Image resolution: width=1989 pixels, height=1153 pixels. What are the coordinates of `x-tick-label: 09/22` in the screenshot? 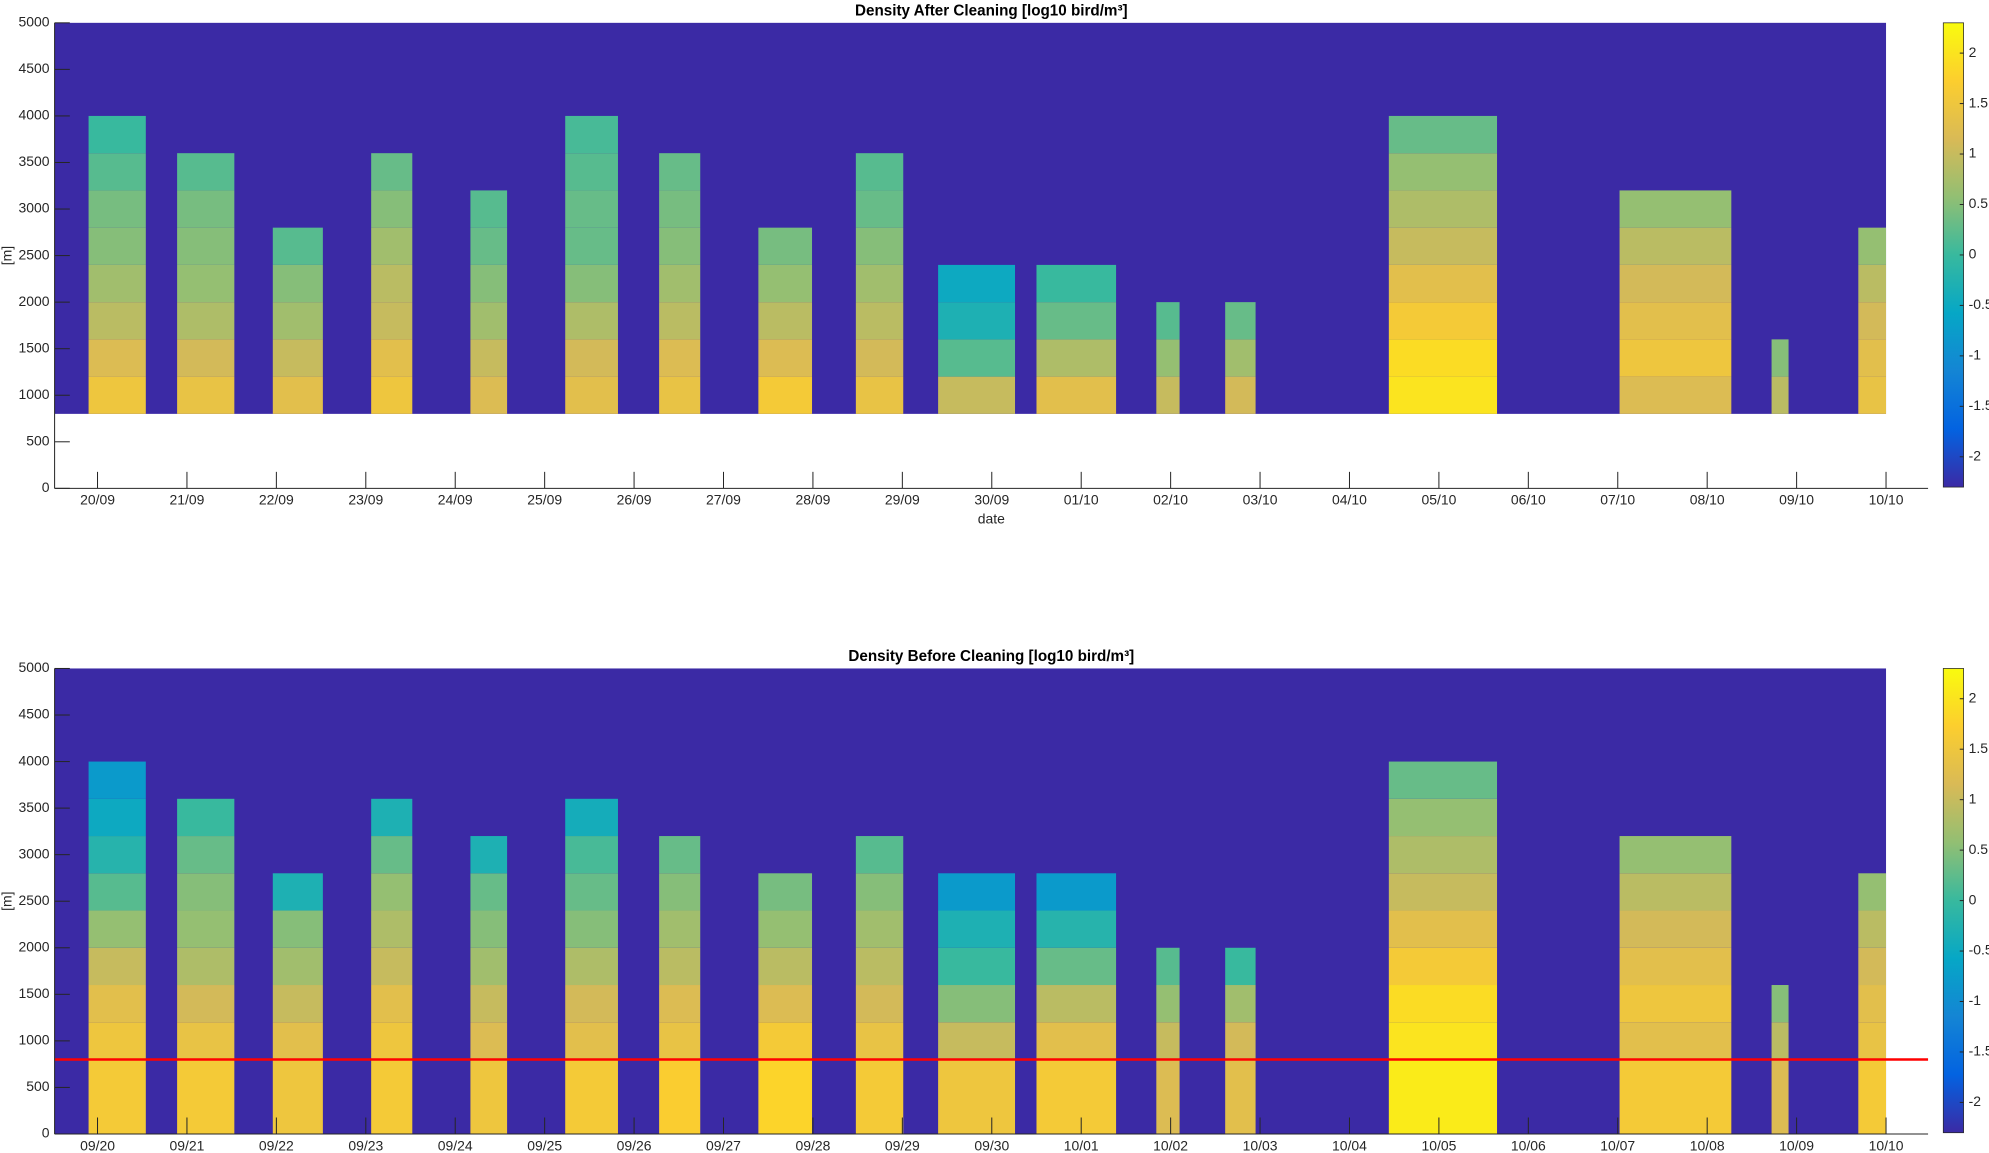 It's located at (276, 1145).